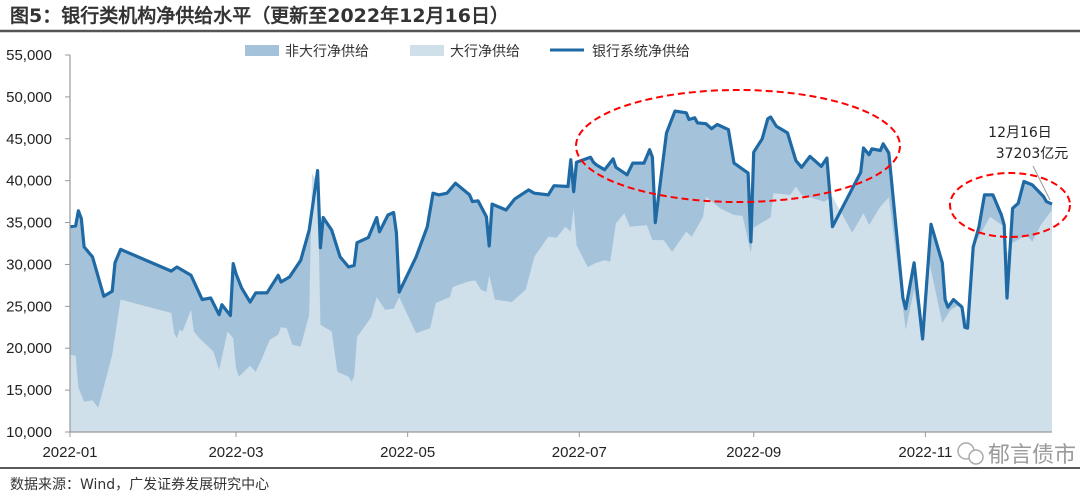 This screenshot has height=502, width=1080. Describe the element at coordinates (29, 181) in the screenshot. I see `y-tick-label: 40,000` at that location.